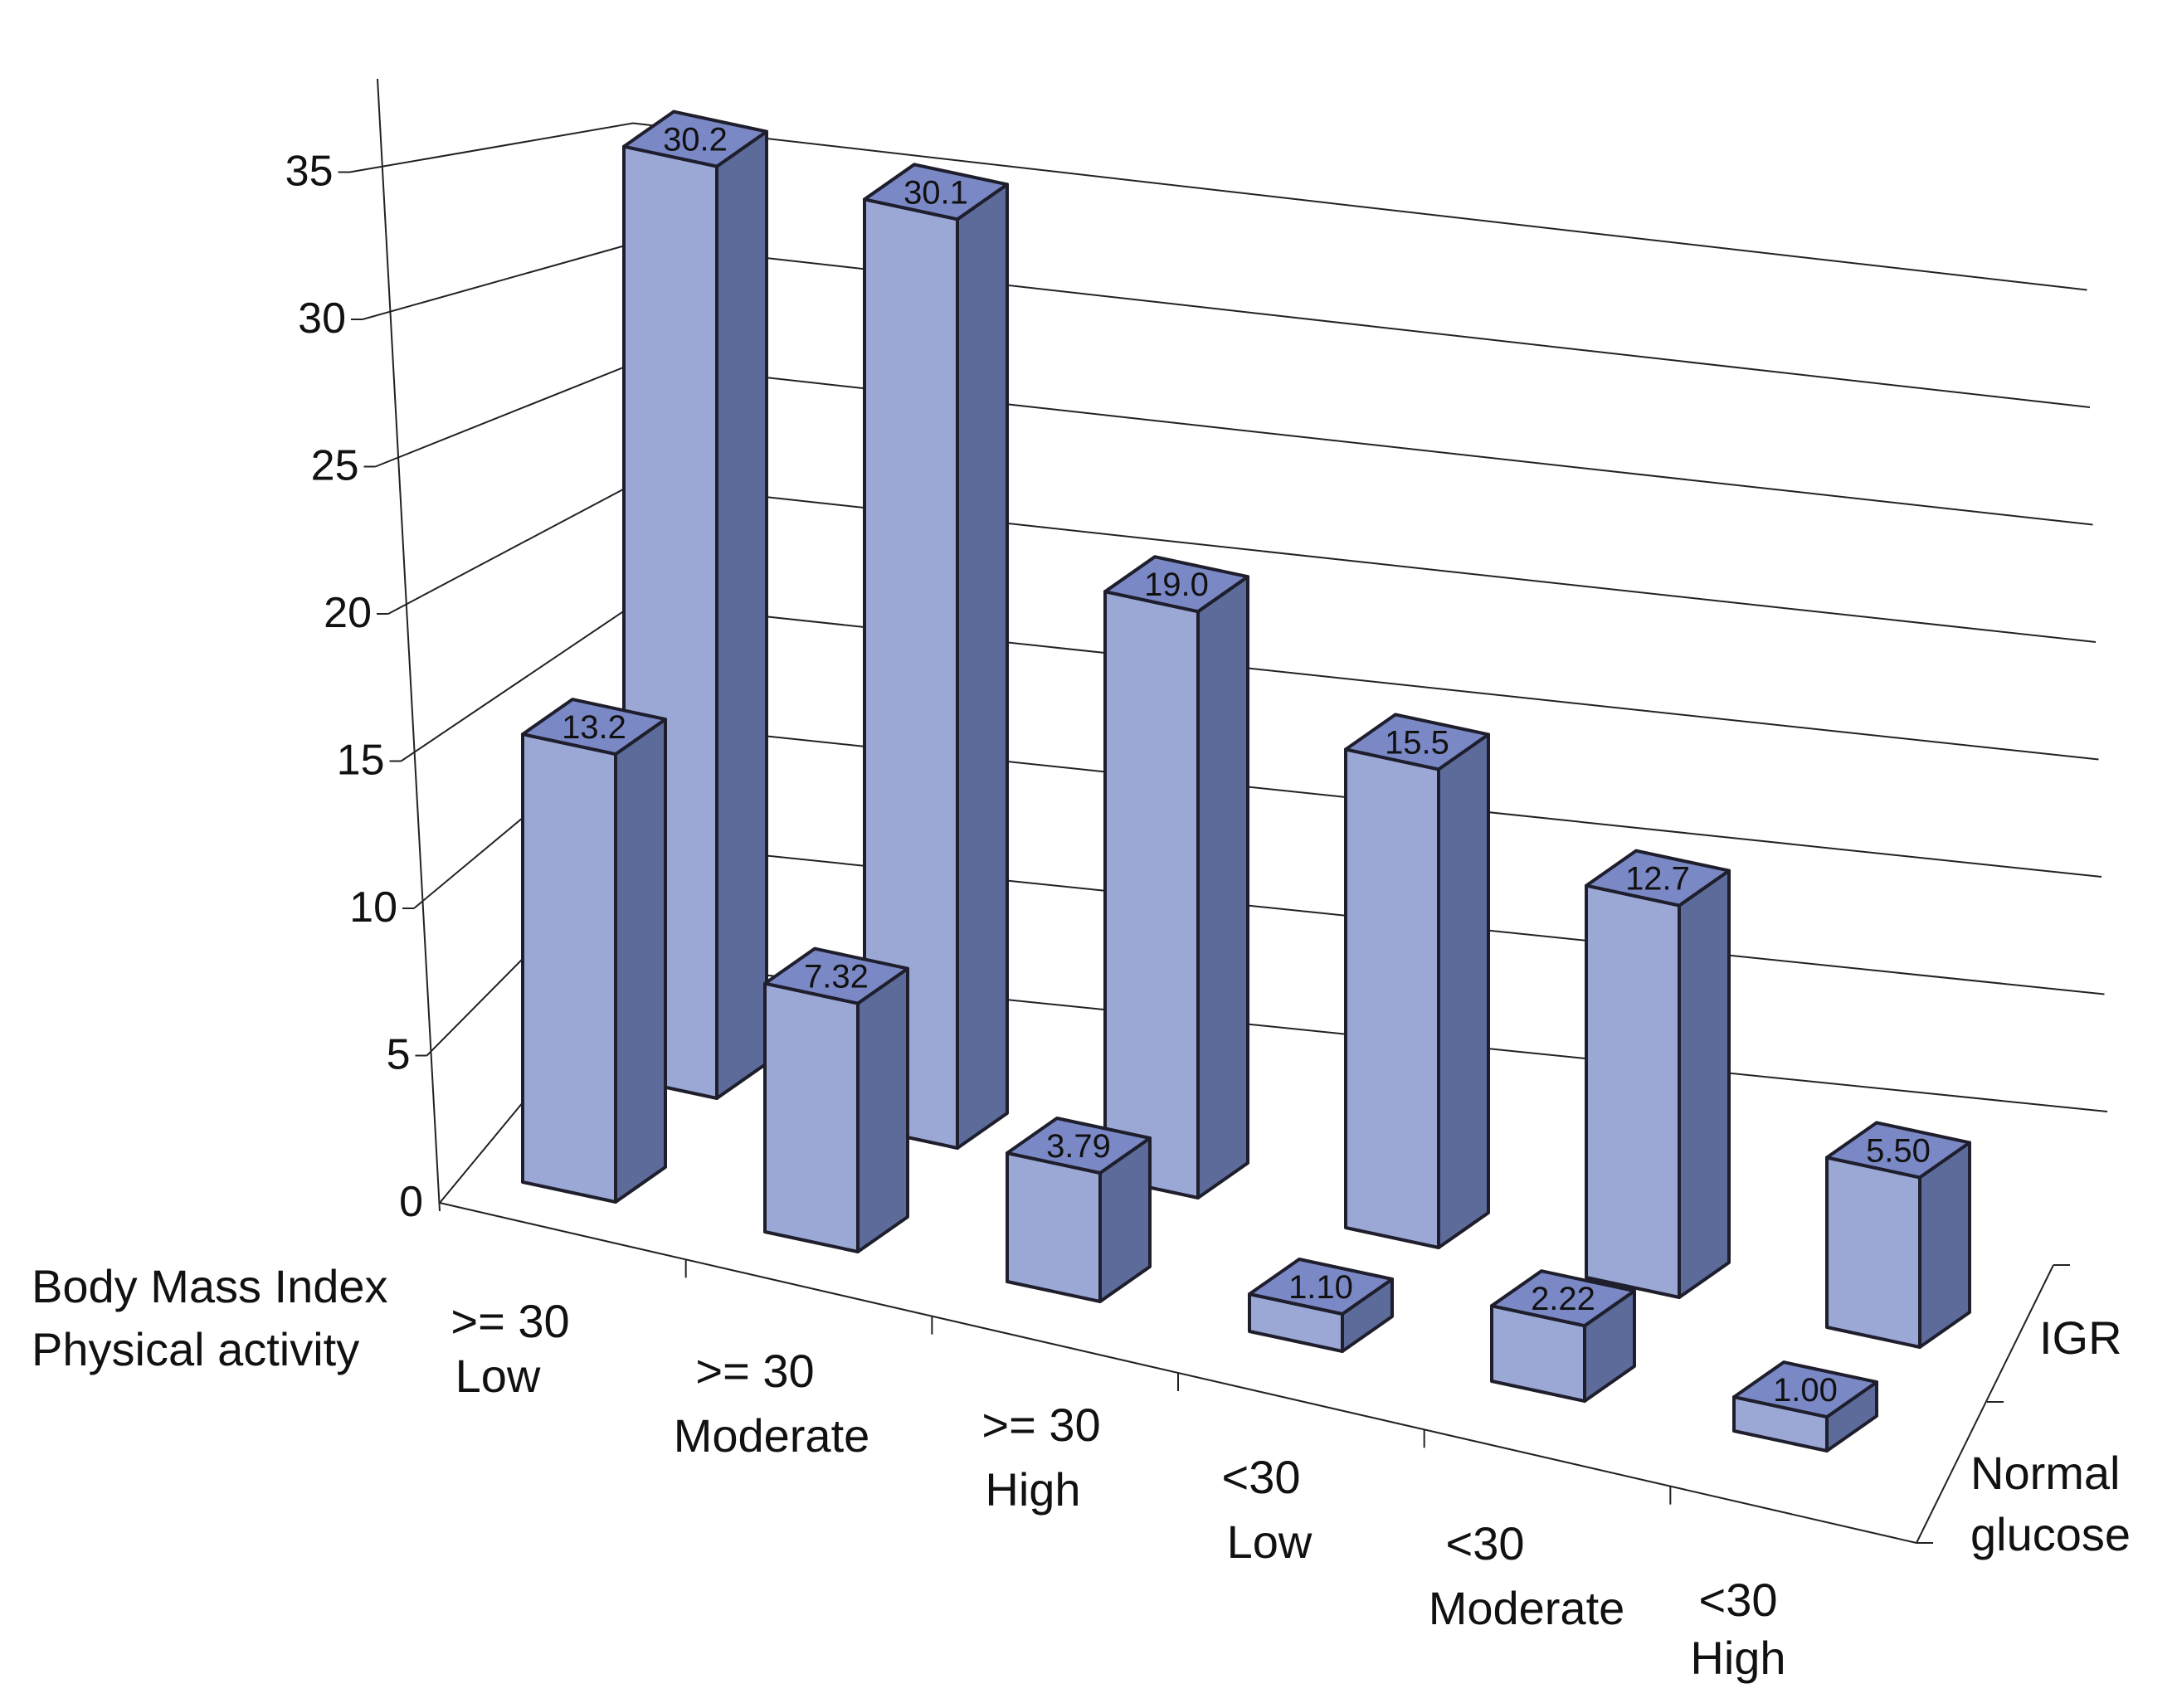  I want to click on data-label: 12.7, so click(1657, 879).